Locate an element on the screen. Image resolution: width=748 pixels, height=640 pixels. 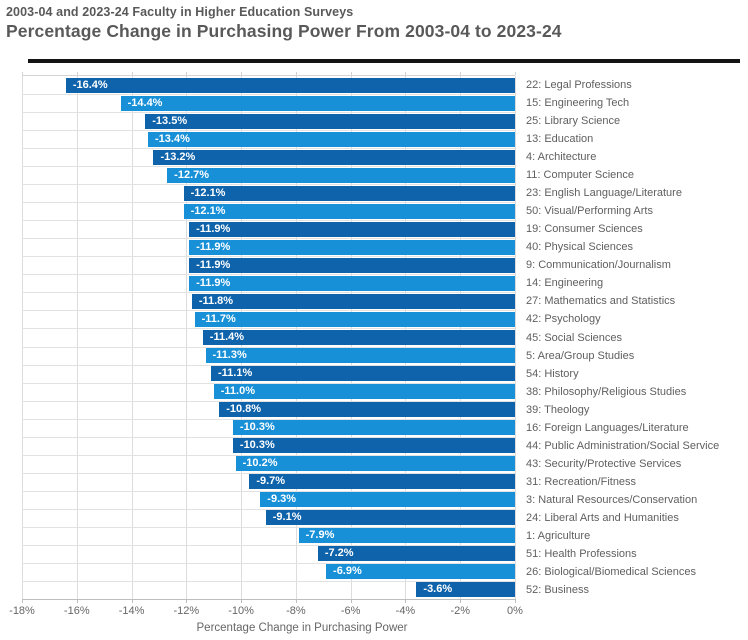
category-label: 1: Agriculture is located at coordinates (558, 535).